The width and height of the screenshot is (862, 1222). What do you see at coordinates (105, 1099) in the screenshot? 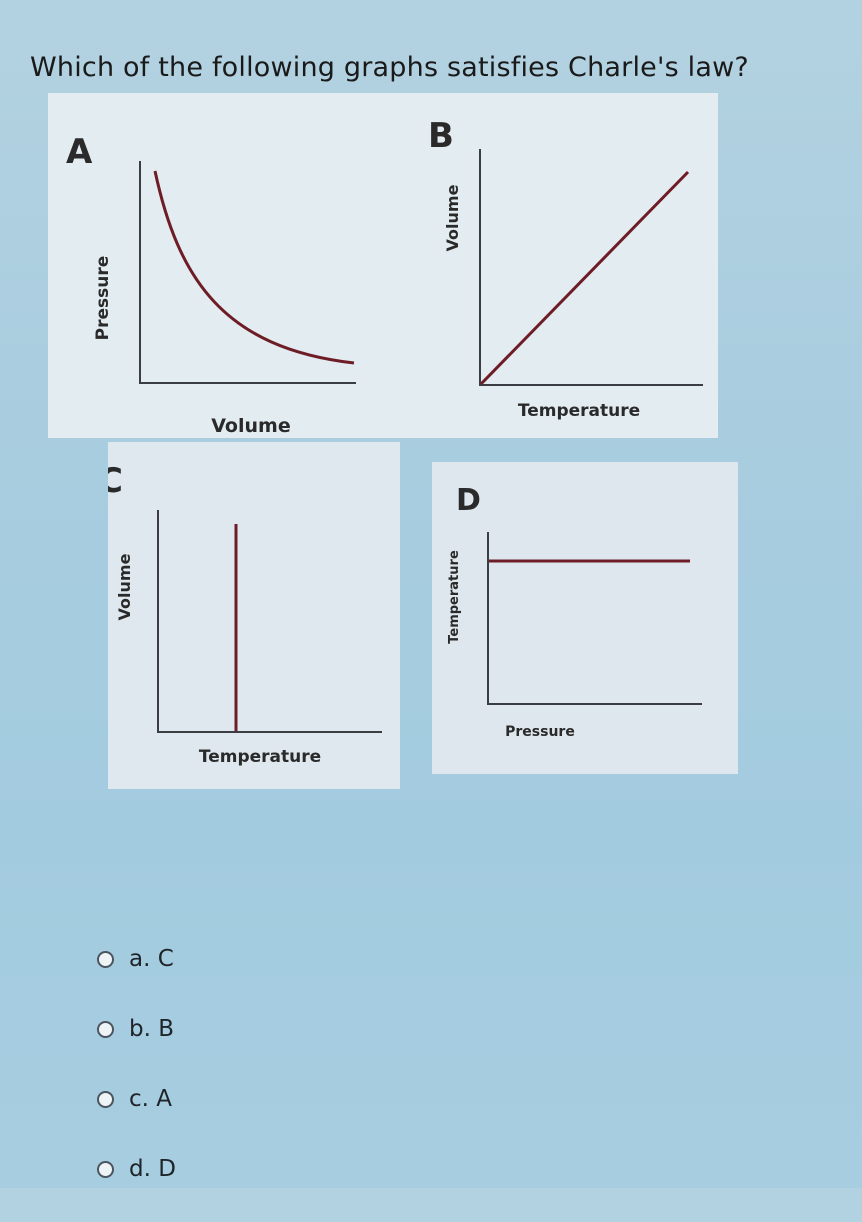
I see `option-c-radio` at bounding box center [105, 1099].